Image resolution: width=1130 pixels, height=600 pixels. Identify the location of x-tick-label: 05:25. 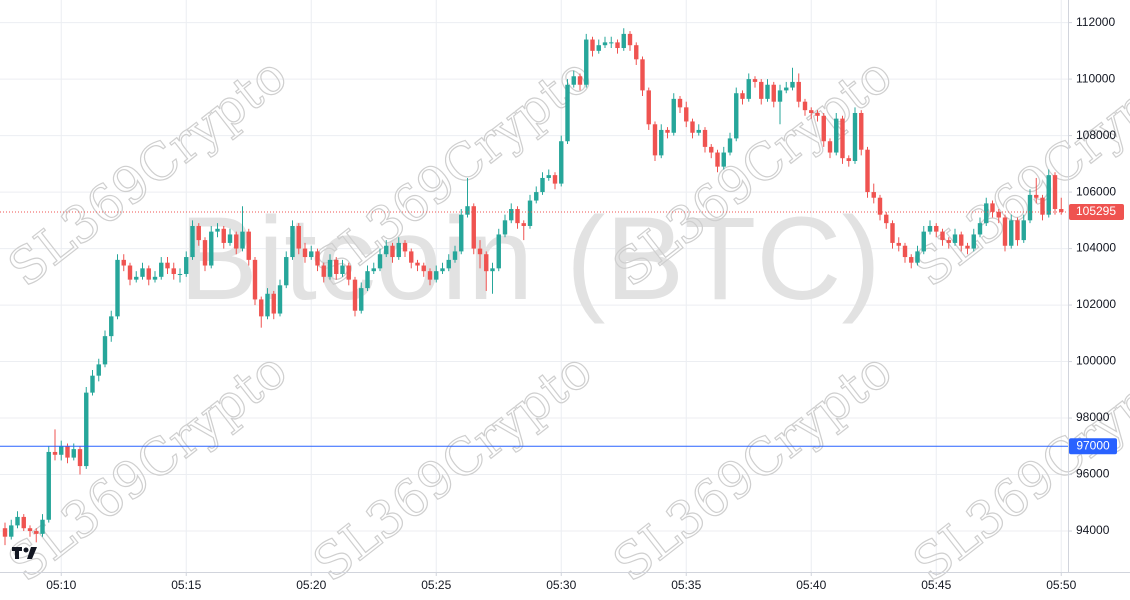
(436, 585).